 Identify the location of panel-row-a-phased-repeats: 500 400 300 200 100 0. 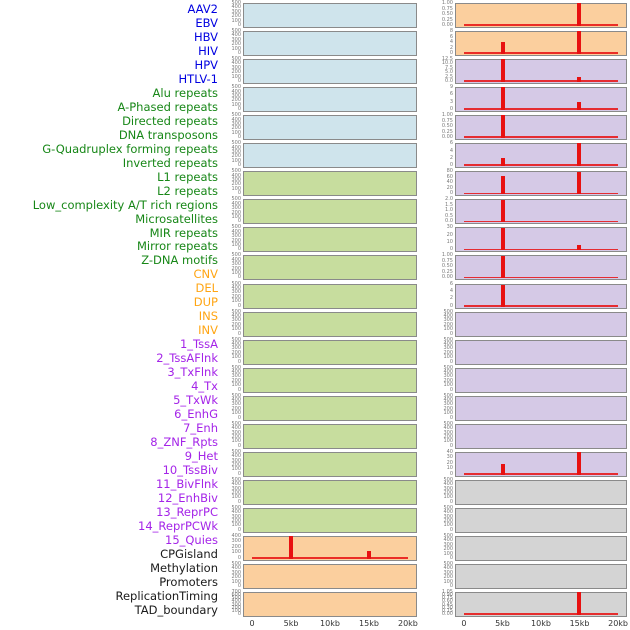
(324, 211).